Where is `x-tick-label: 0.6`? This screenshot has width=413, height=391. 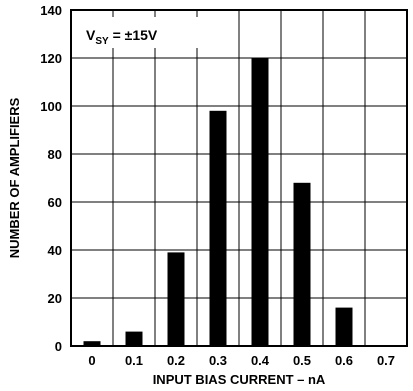
x-tick-label: 0.6 is located at coordinates (344, 360).